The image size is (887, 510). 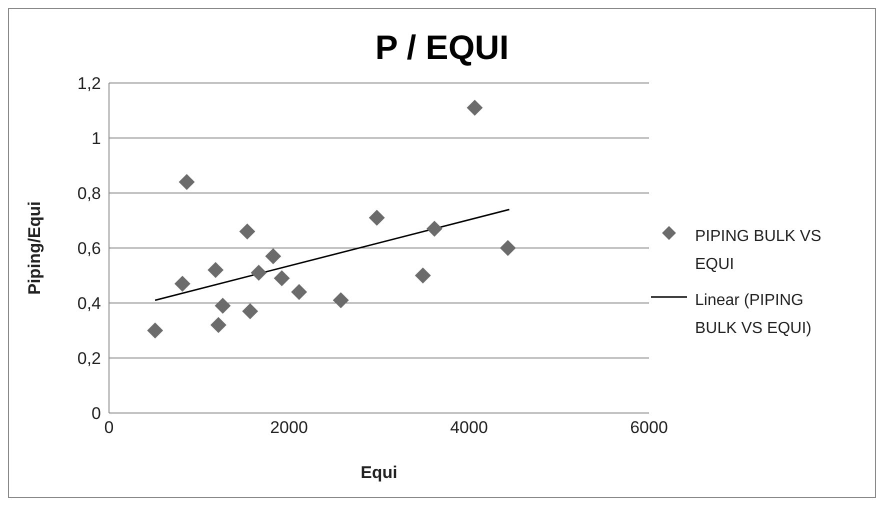 What do you see at coordinates (89, 304) in the screenshot?
I see `y-tick-label: 0,4` at bounding box center [89, 304].